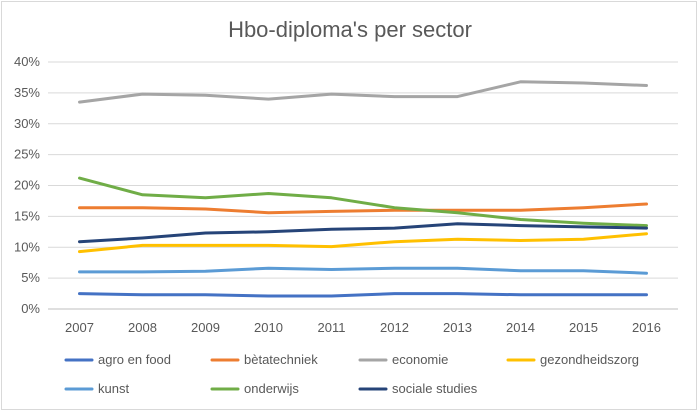 This screenshot has height=413, width=700. What do you see at coordinates (134, 359) in the screenshot?
I see `legend-label: agro en food` at bounding box center [134, 359].